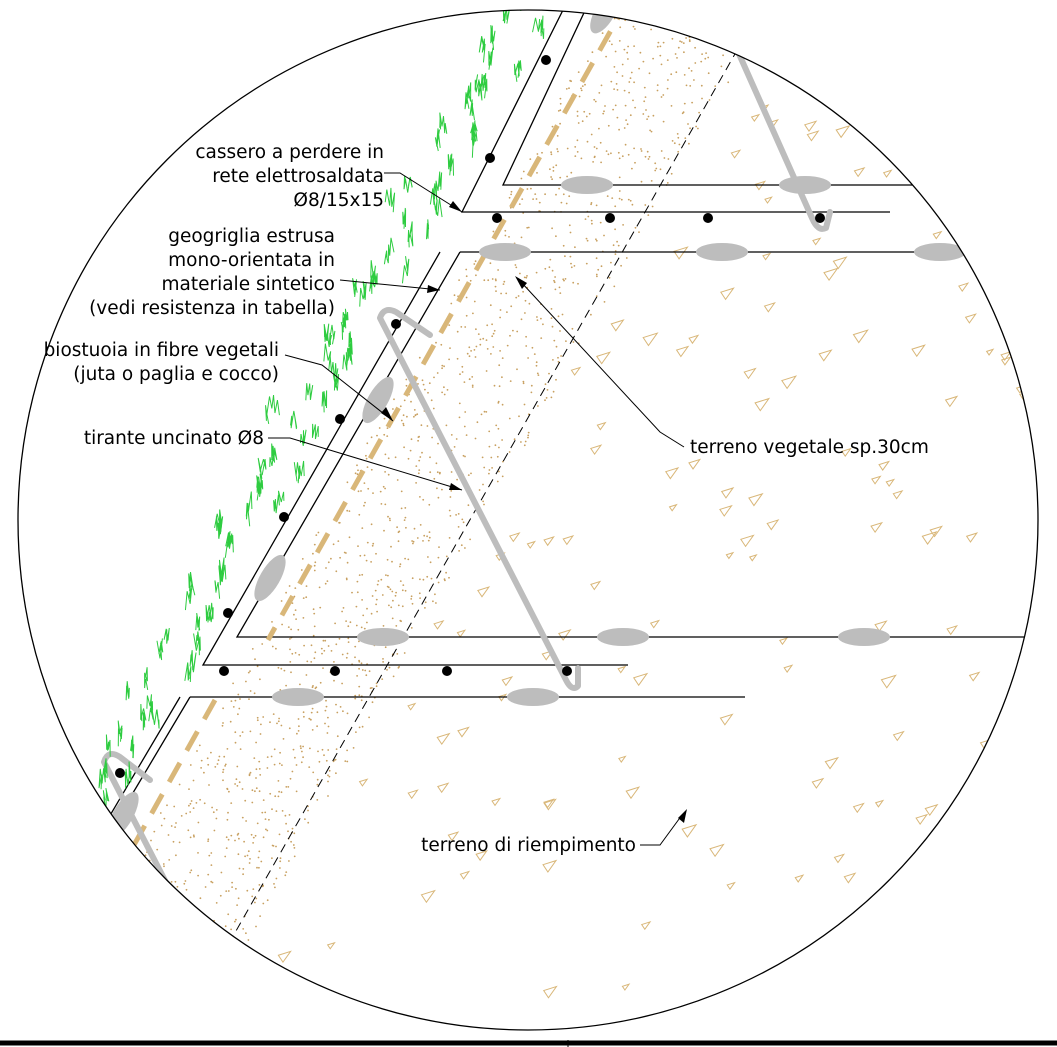 The image size is (1057, 1047). What do you see at coordinates (365, 464) in the screenshot?
I see `leader-tirante` at bounding box center [365, 464].